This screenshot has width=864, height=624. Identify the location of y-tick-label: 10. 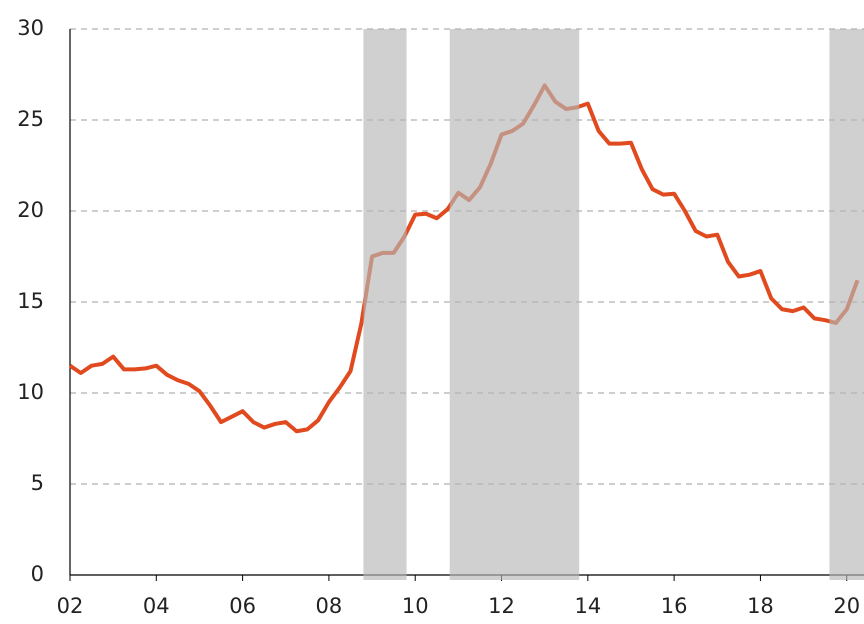
(30, 392).